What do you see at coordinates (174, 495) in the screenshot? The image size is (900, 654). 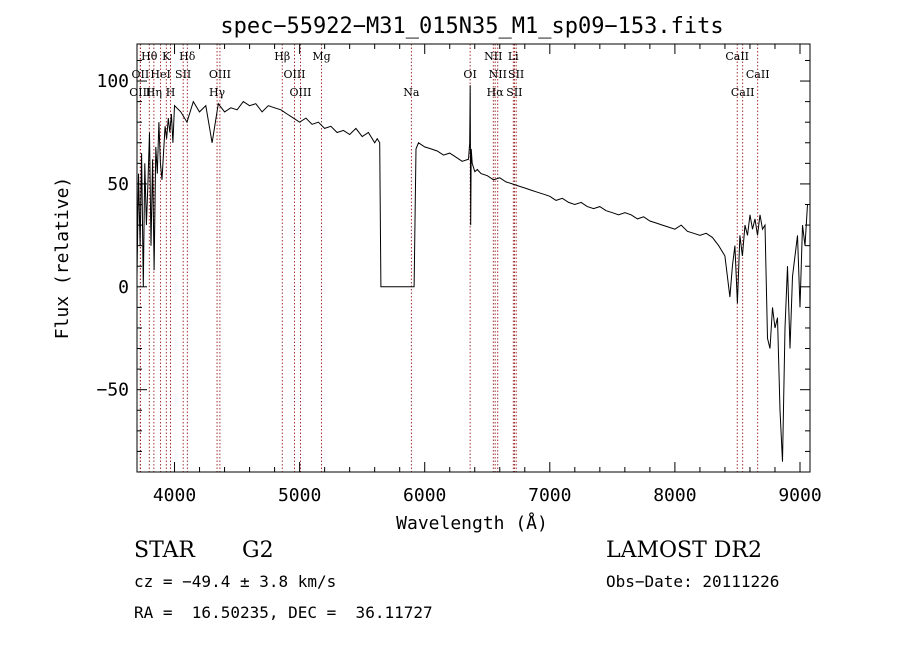 I see `x-tick-label: 4000` at bounding box center [174, 495].